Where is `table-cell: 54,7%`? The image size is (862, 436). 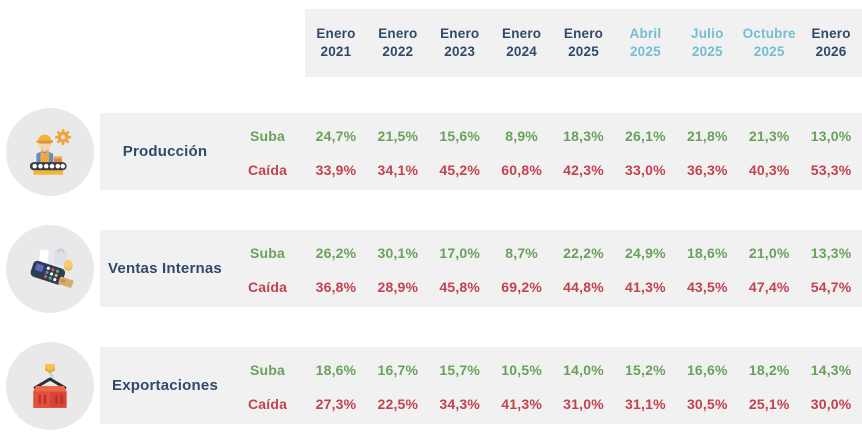 table-cell: 54,7% is located at coordinates (831, 287).